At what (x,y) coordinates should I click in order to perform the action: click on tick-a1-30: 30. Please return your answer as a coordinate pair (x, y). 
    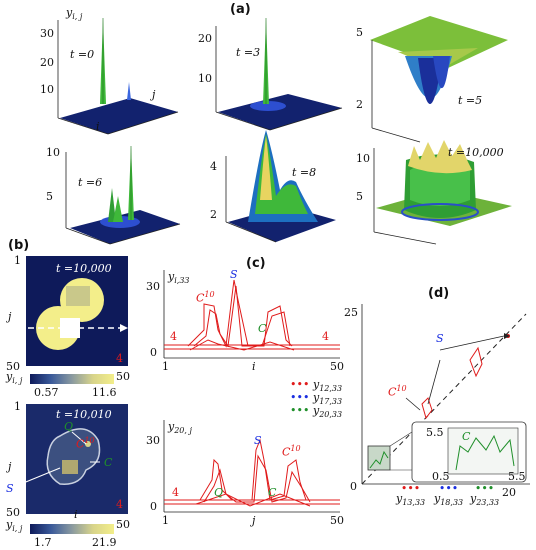
    Looking at the image, I should click on (47, 33).